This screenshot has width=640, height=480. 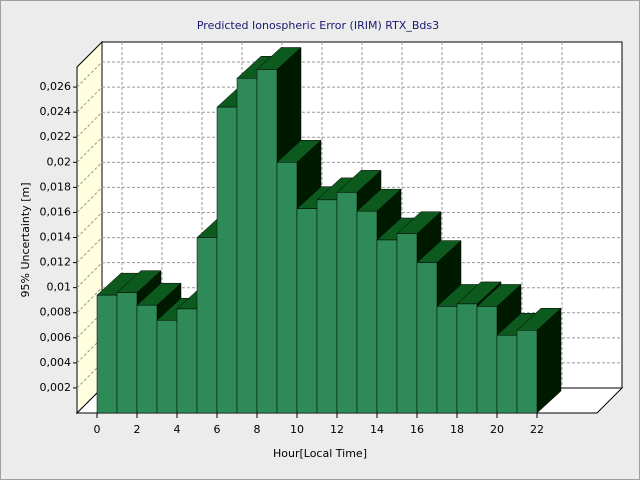 I want to click on x-tick-label: 20, so click(x=497, y=429).